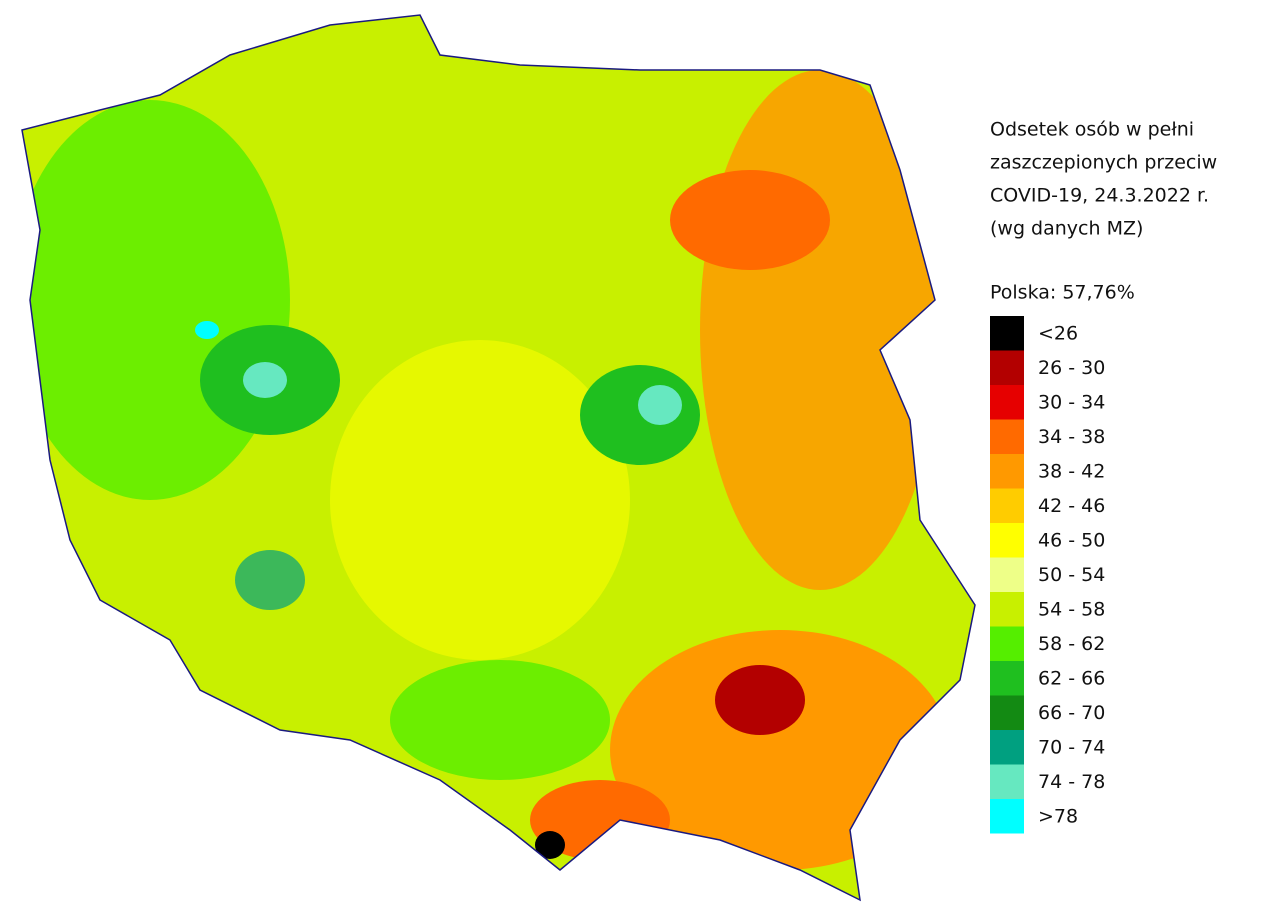  I want to click on national-average: Polska: 57,76%, so click(1062, 293).